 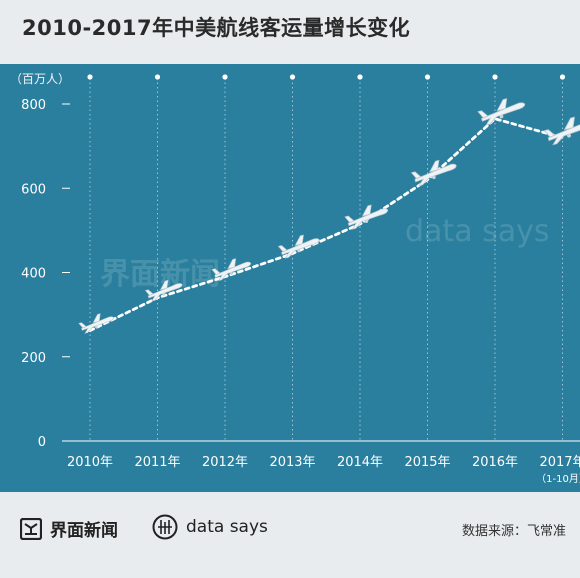 What do you see at coordinates (33, 274) in the screenshot?
I see `y-tick-label-400: 400` at bounding box center [33, 274].